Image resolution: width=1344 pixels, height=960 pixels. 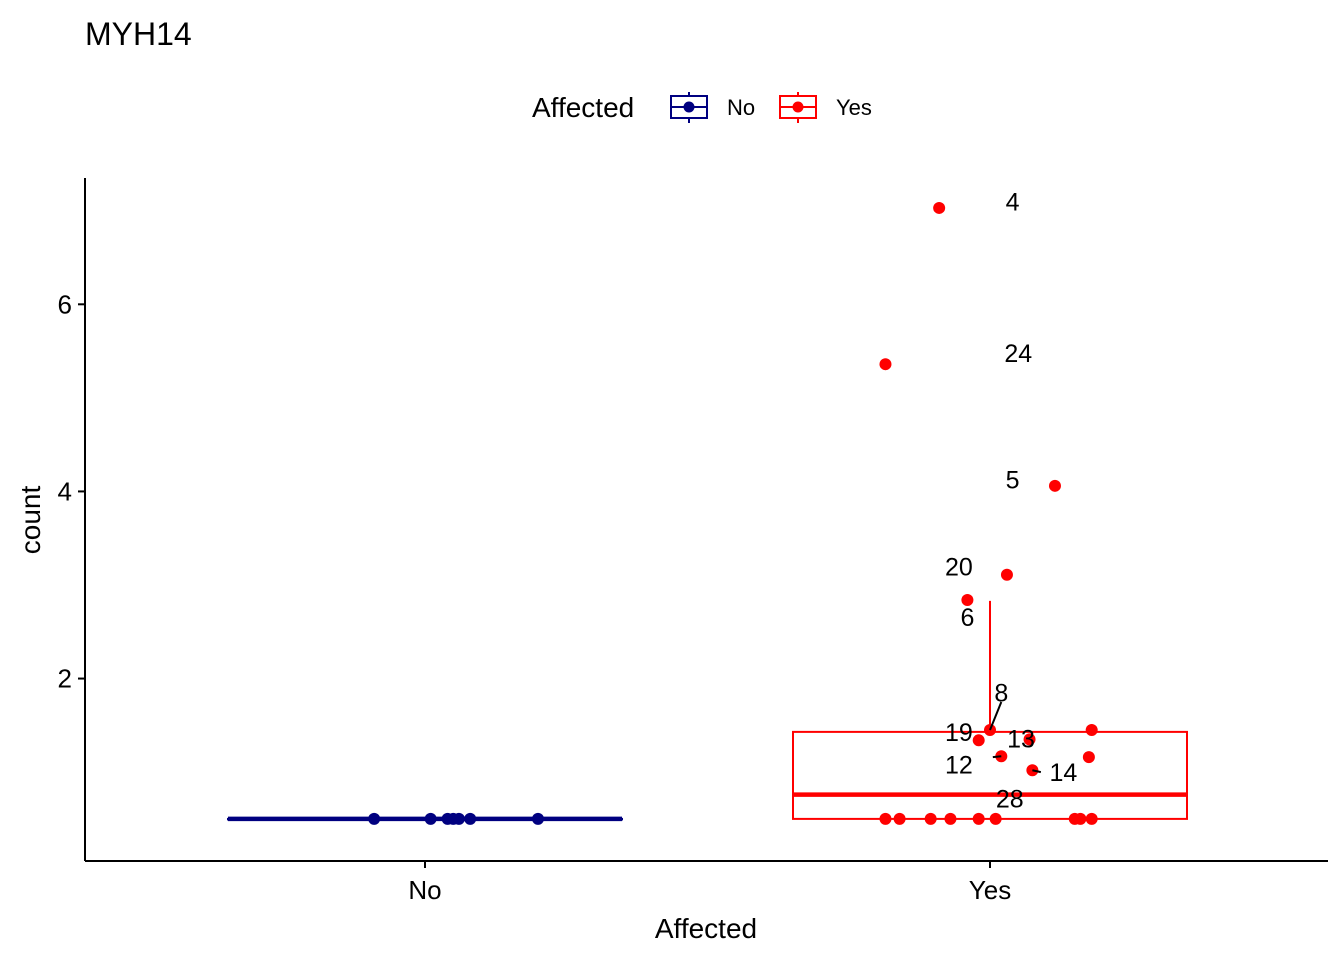 I want to click on point-label: 24, so click(x=1018, y=354).